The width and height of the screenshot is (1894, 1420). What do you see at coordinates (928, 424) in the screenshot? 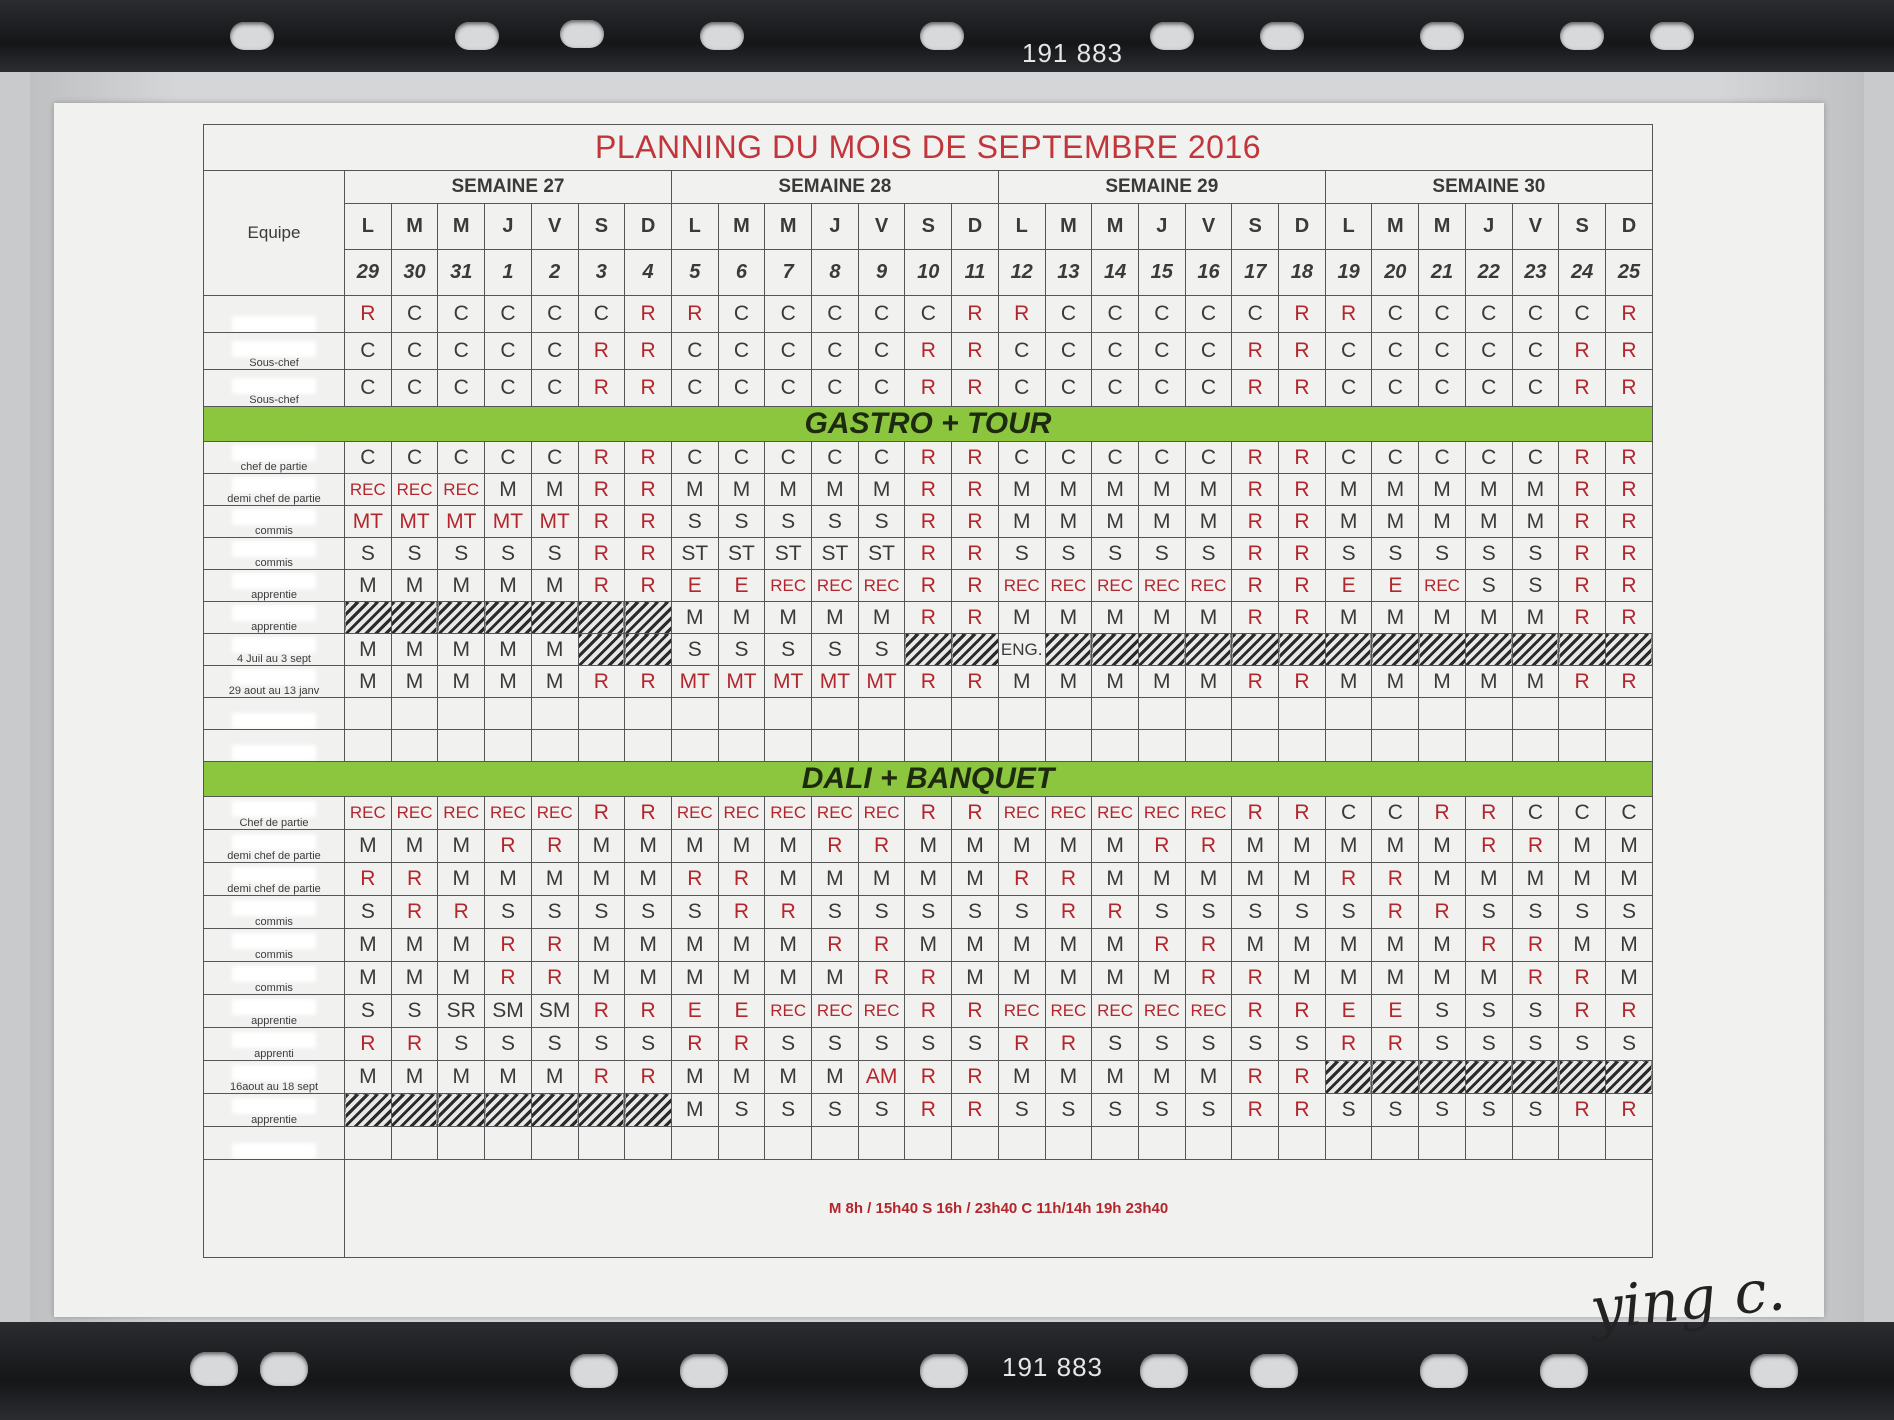
I see `section-band: GASTRO + TOUR` at bounding box center [928, 424].